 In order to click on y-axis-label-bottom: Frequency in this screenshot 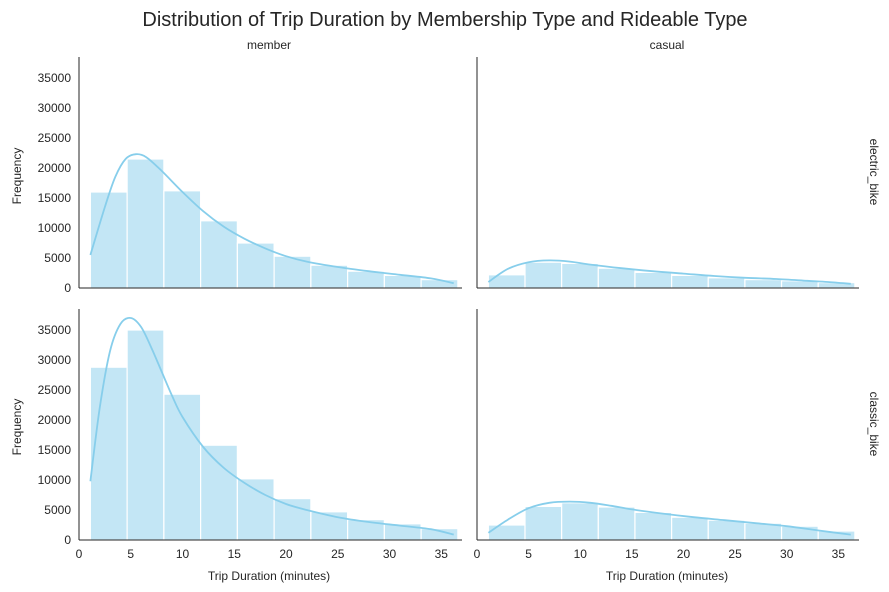, I will do `click(17, 427)`.